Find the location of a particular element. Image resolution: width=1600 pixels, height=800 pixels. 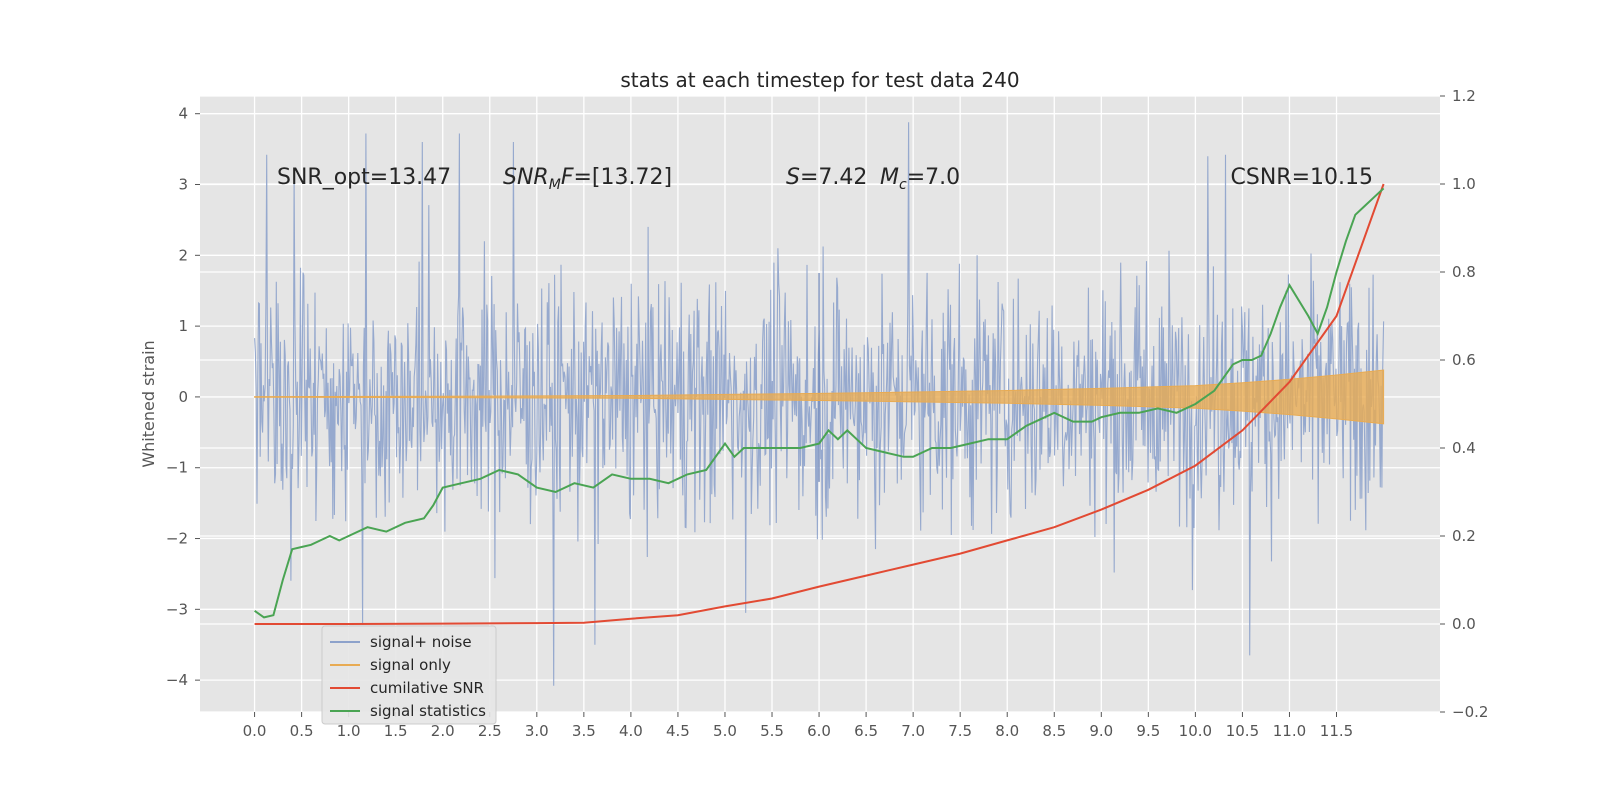

x-tick-label: 11.0 is located at coordinates (1289, 731).